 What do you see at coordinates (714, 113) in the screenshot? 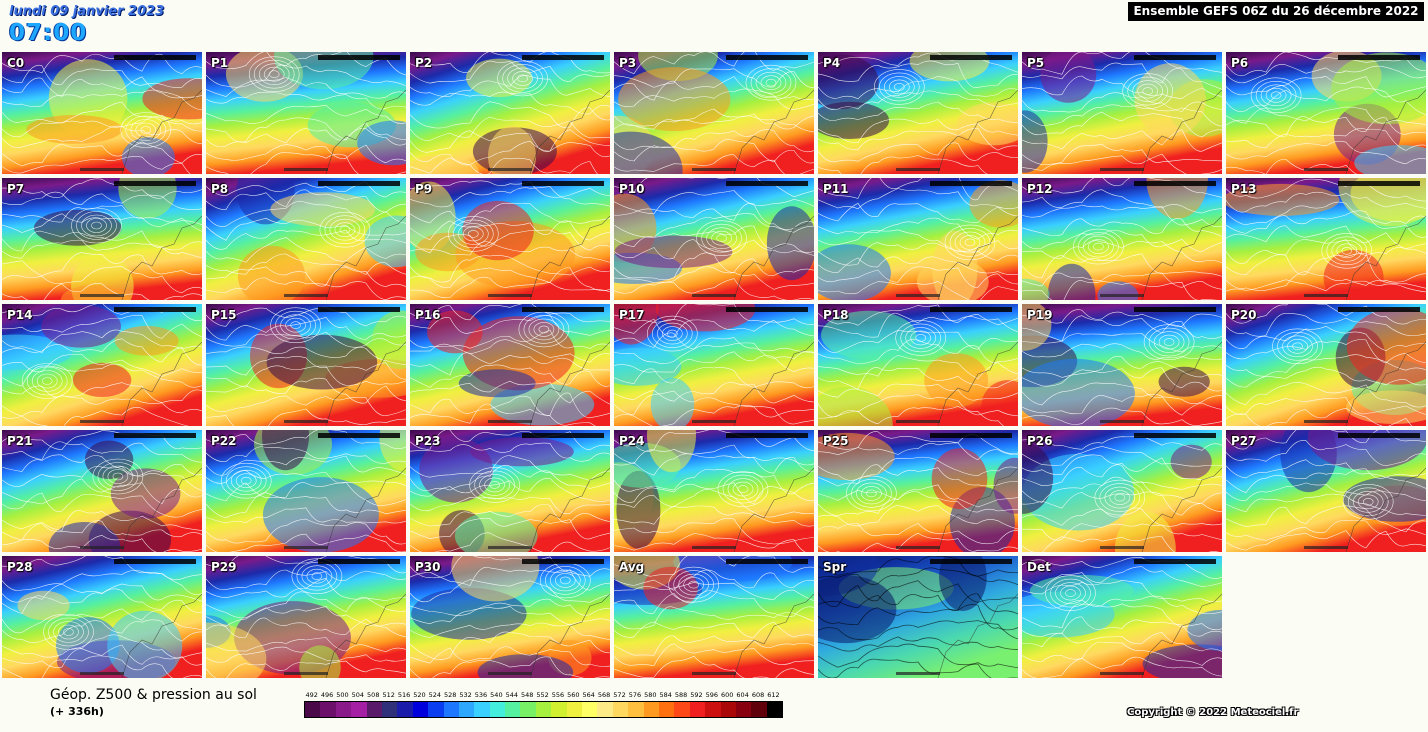
I see `ensemble-map-p3: P3` at bounding box center [714, 113].